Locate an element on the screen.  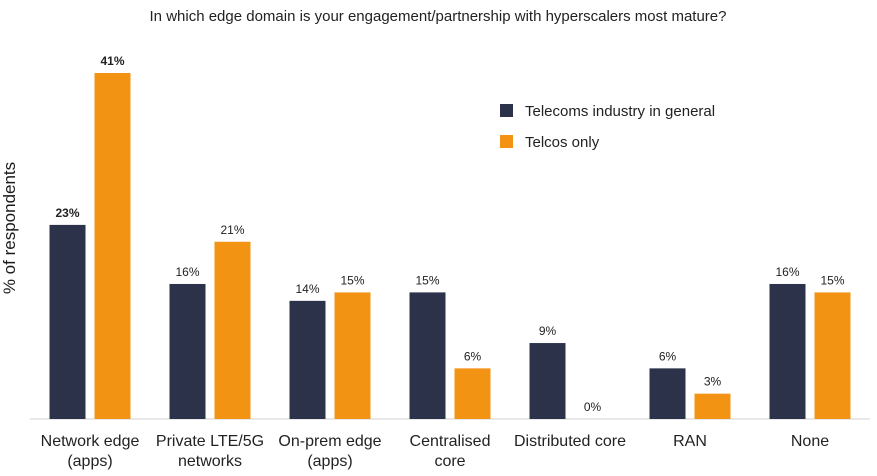
data-label-industry-0: 23% is located at coordinates (67, 213).